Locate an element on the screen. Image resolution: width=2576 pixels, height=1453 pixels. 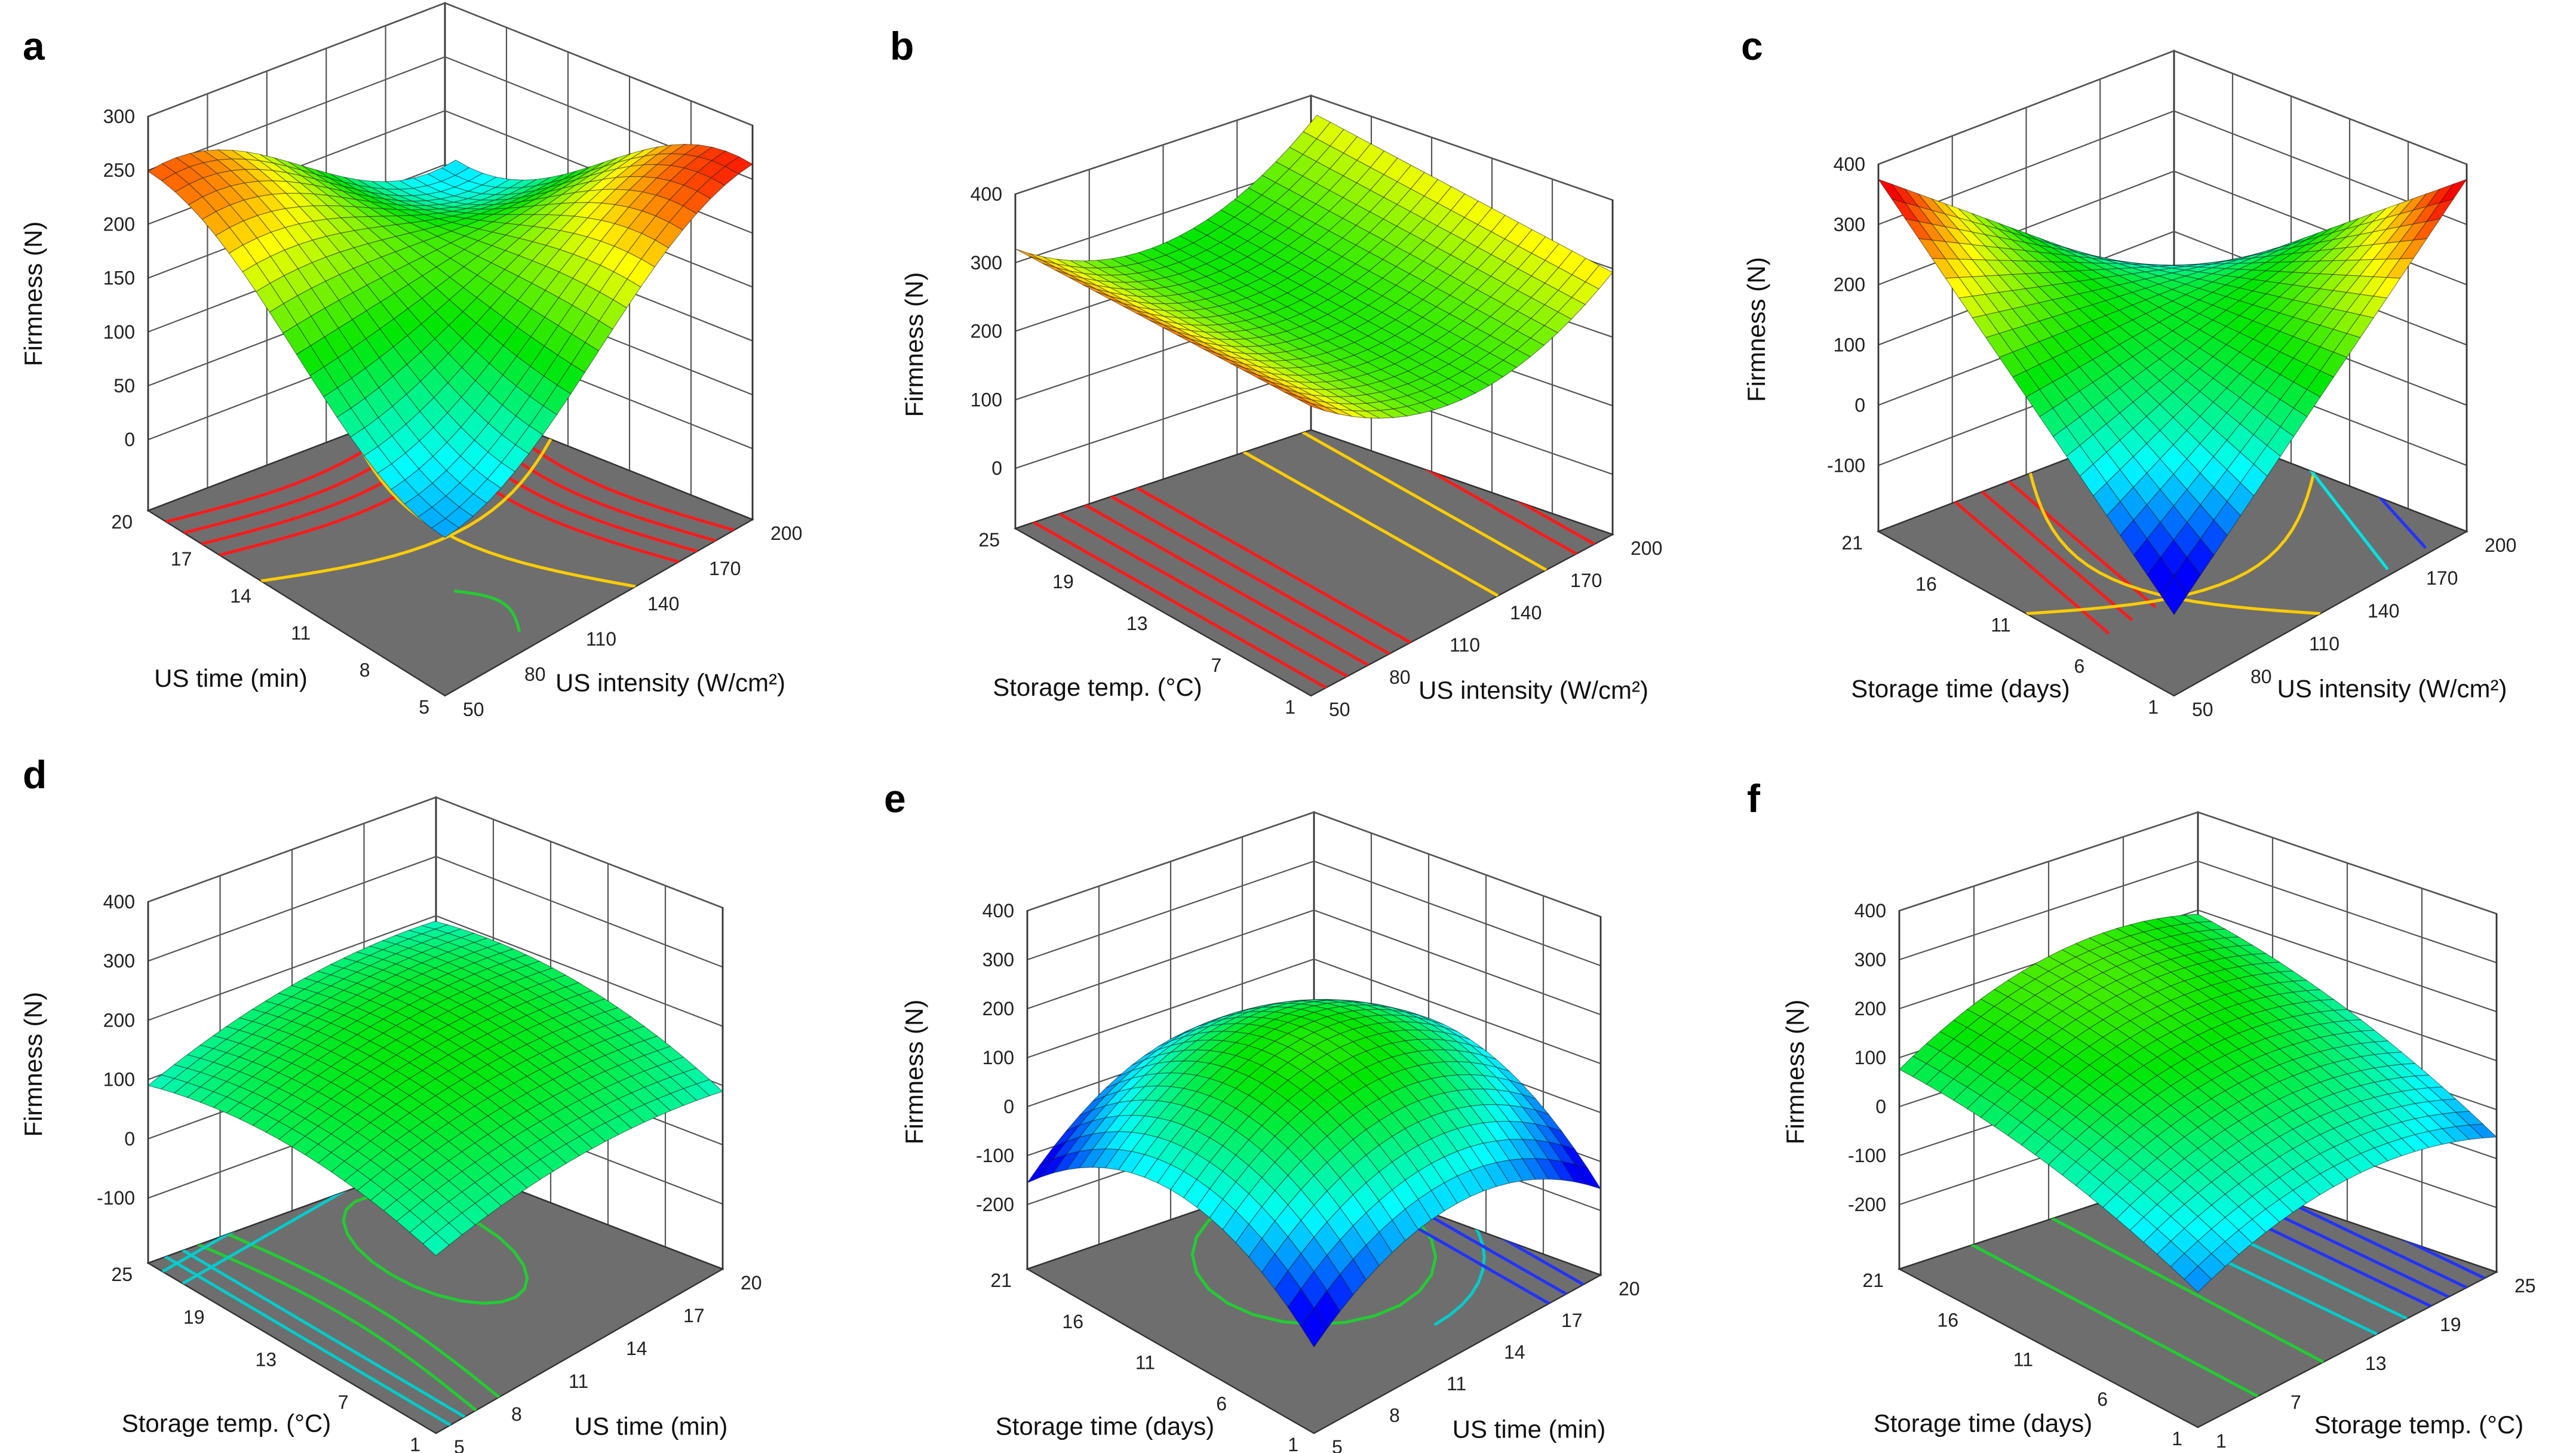
panel-letter: a is located at coordinates (34, 46).